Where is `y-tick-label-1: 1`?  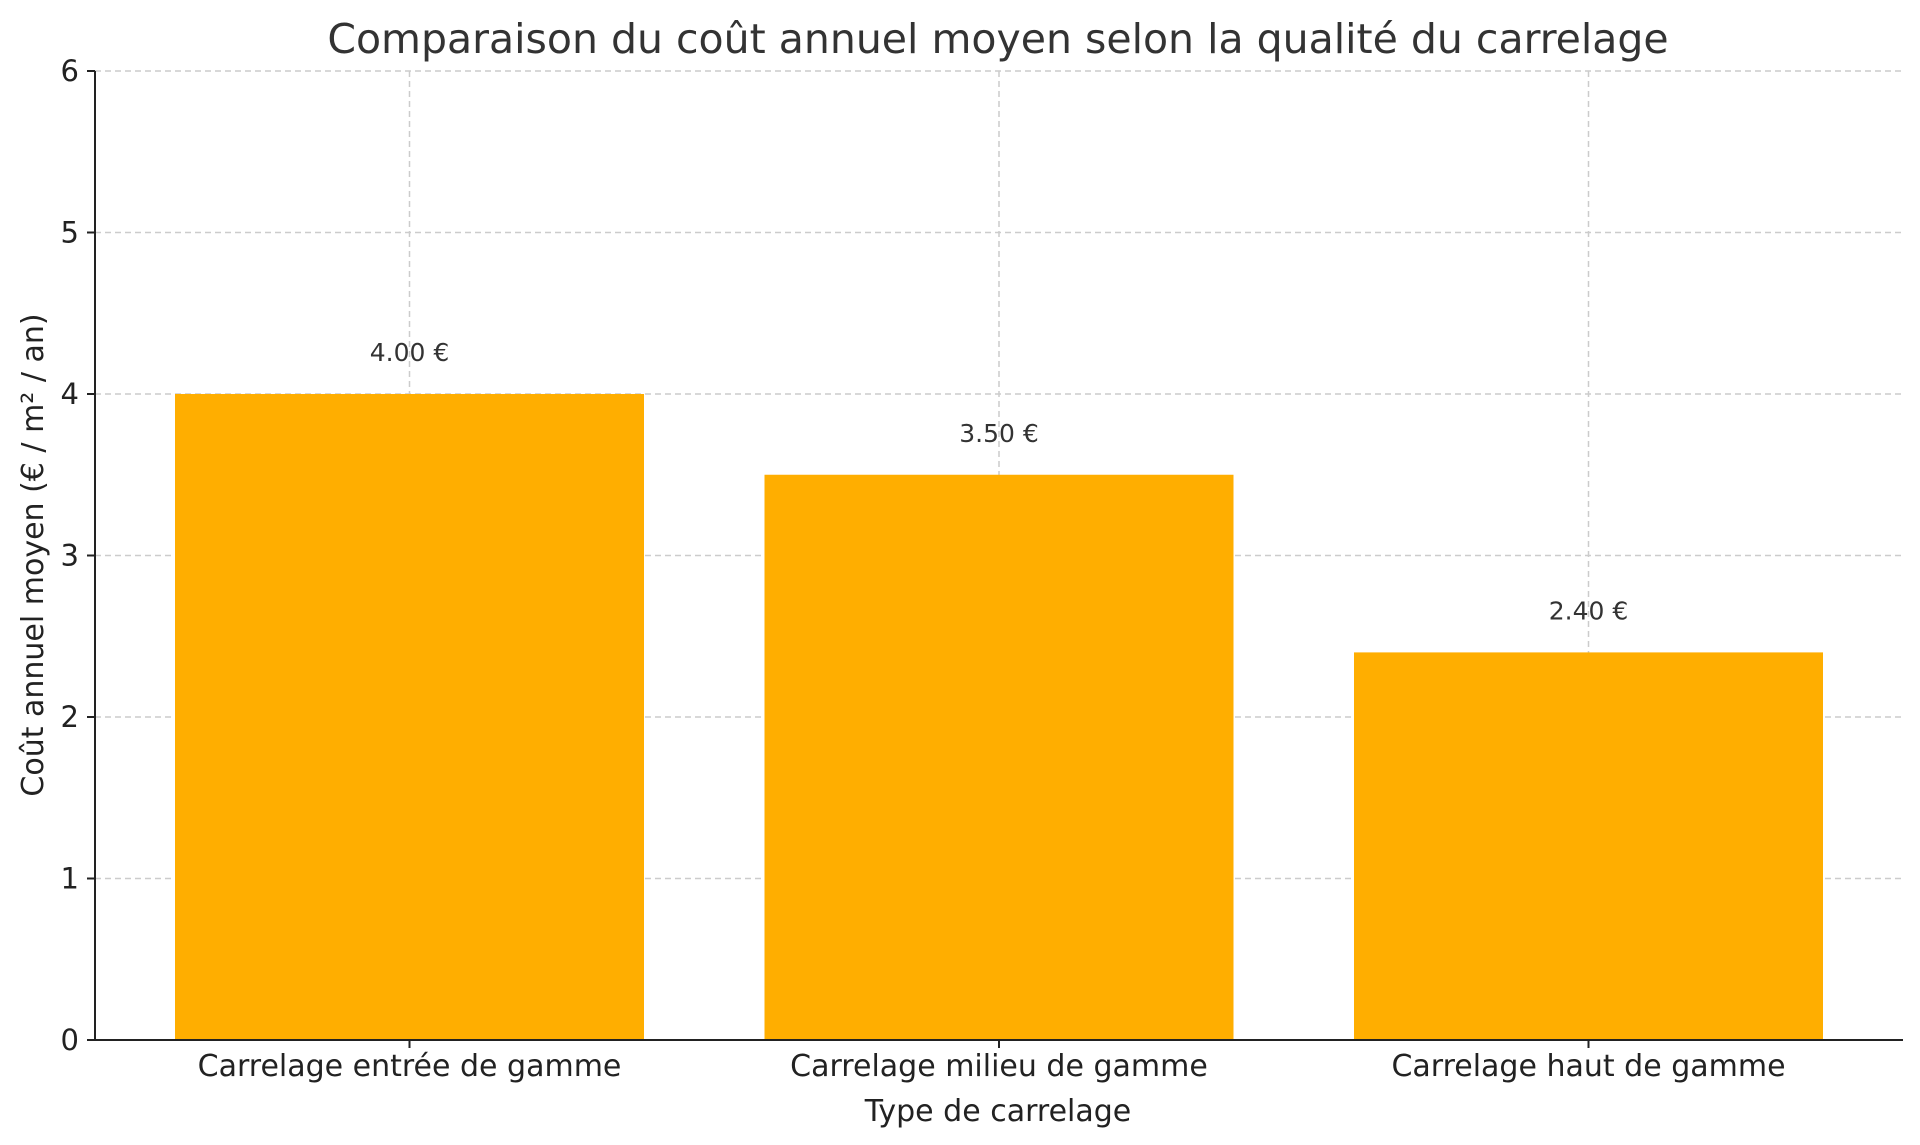 y-tick-label-1: 1 is located at coordinates (70, 879).